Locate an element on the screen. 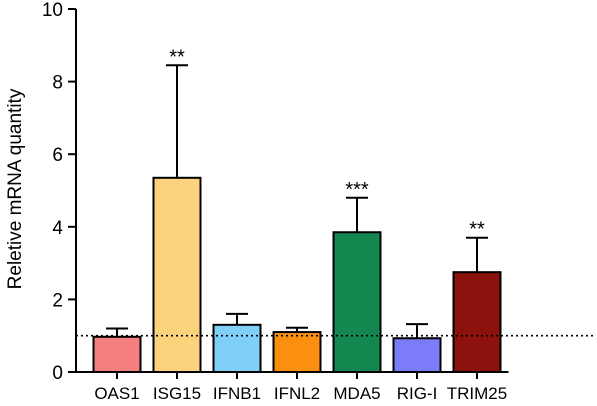 The width and height of the screenshot is (597, 406). x-tick-label: IFNB1 is located at coordinates (237, 393).